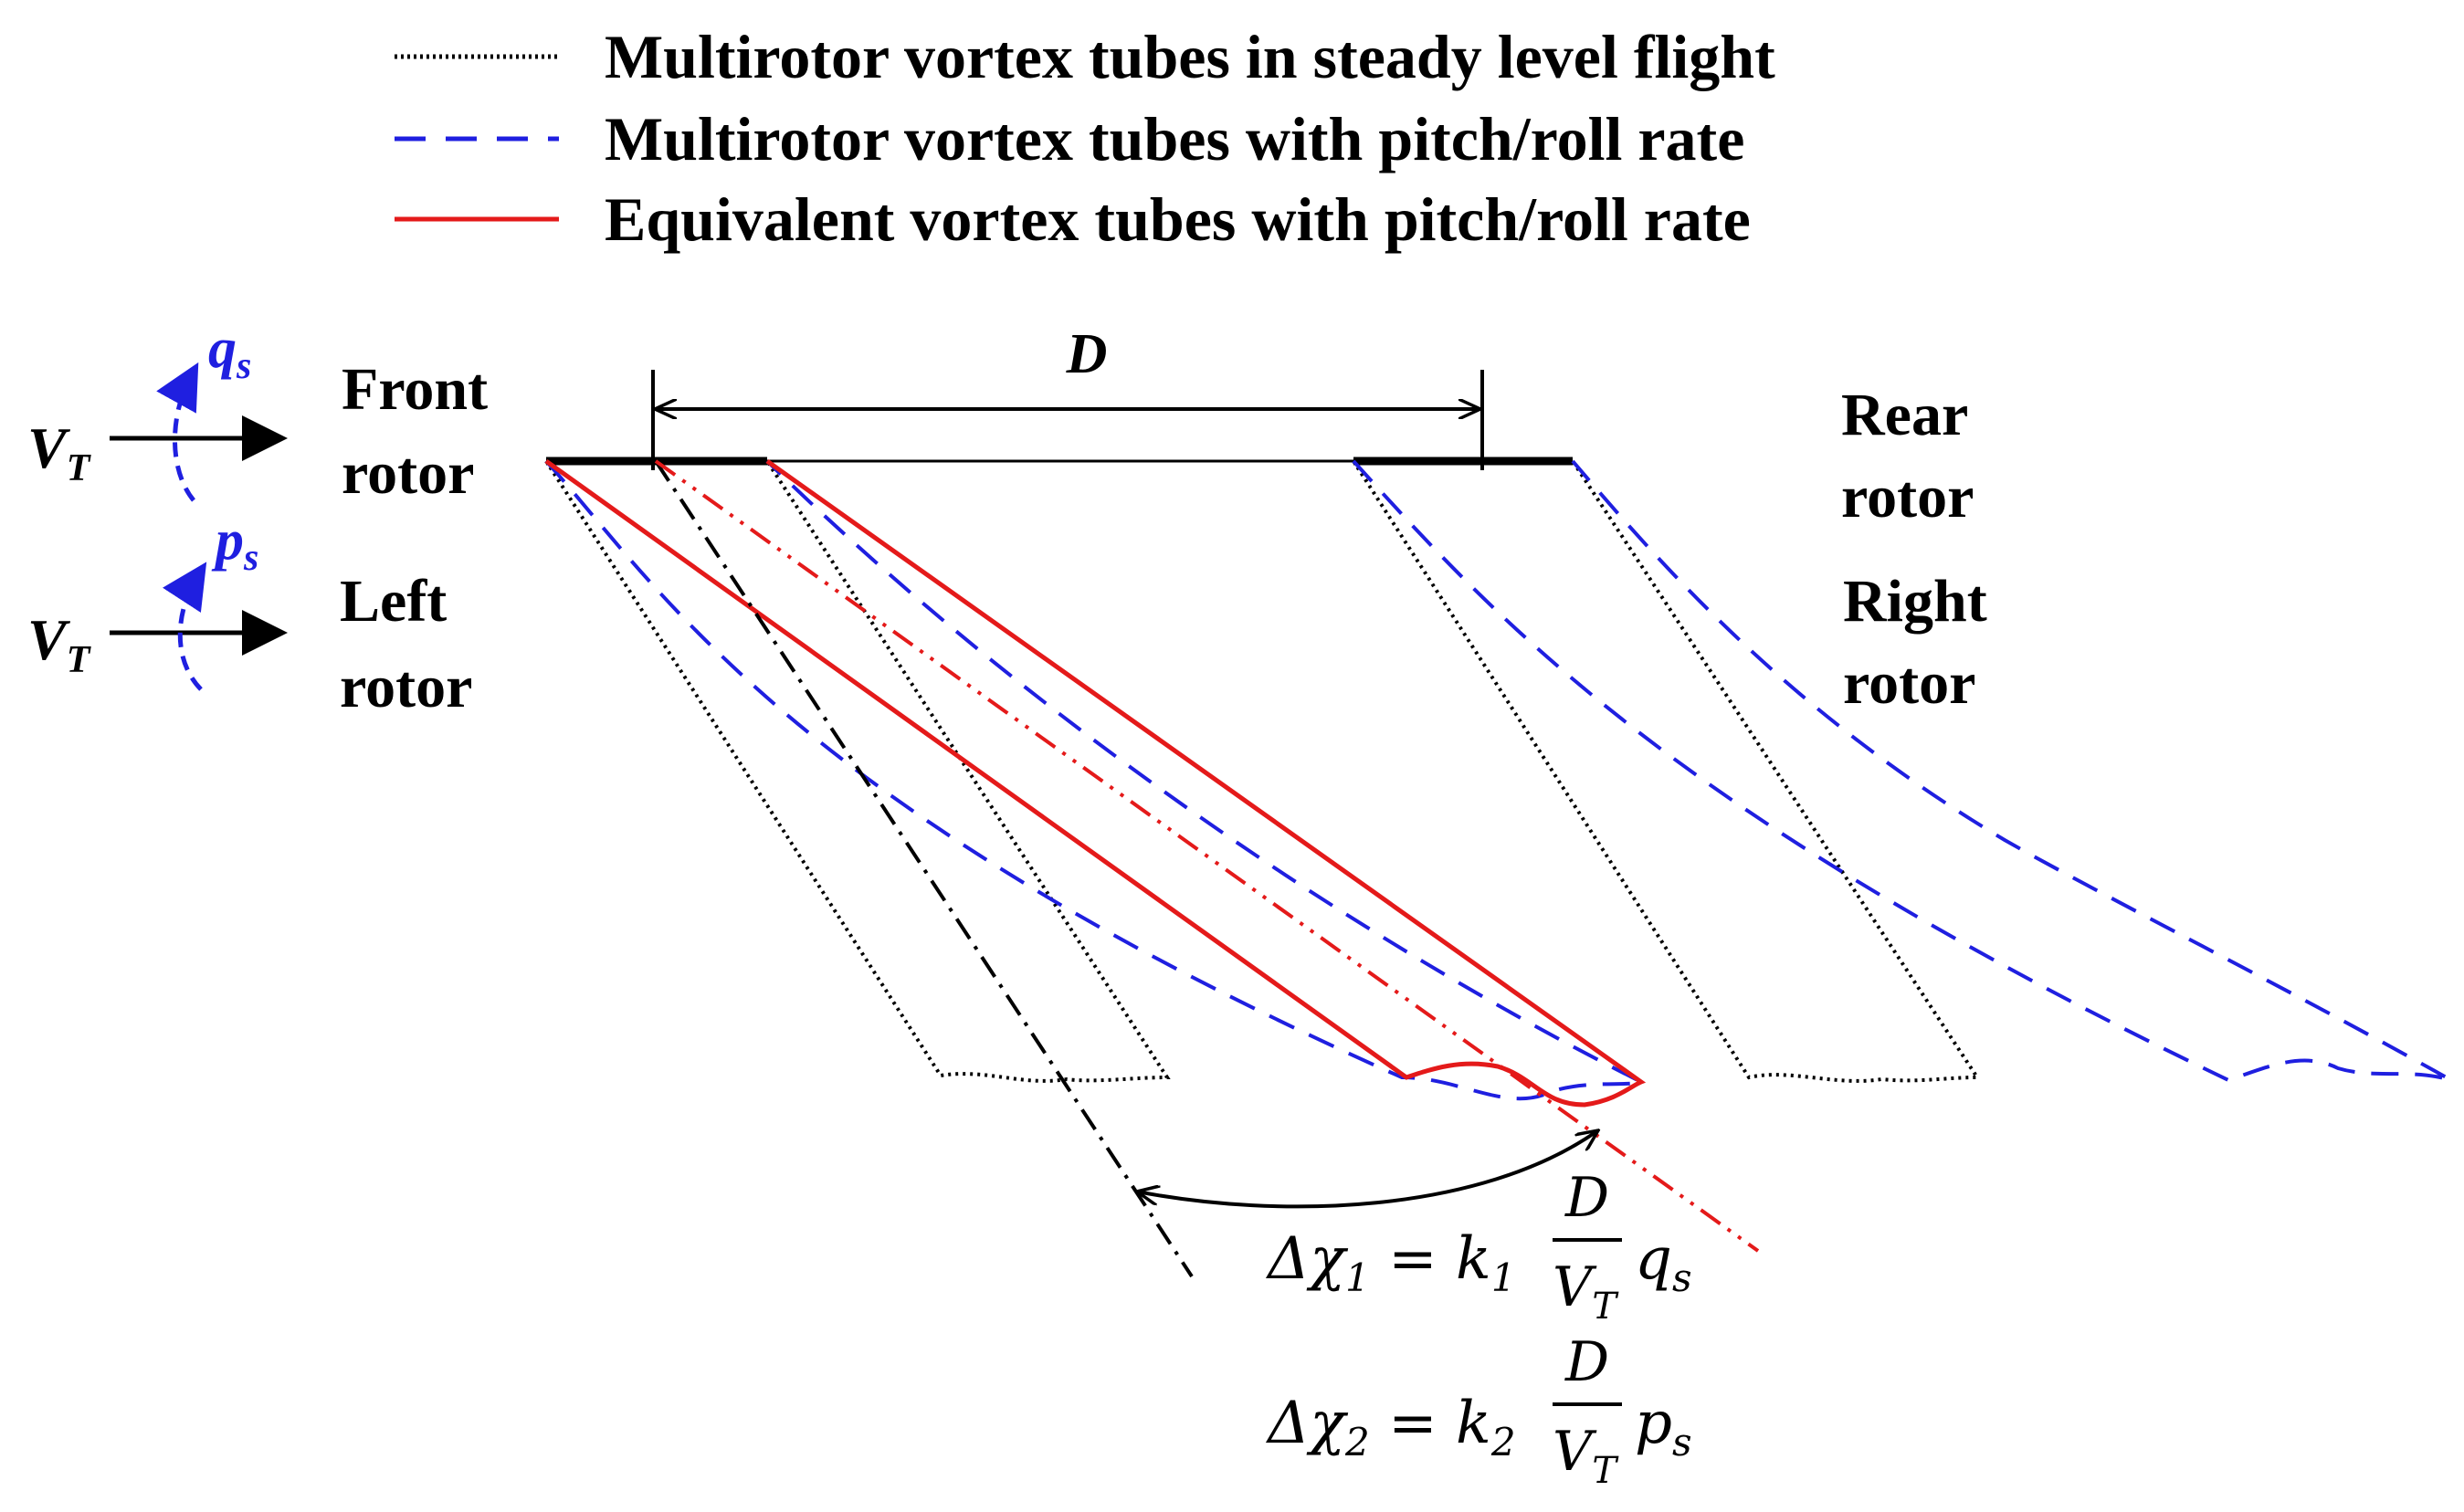  What do you see at coordinates (406, 687) in the screenshot?
I see `left-rotor-label-line2: rotor` at bounding box center [406, 687].